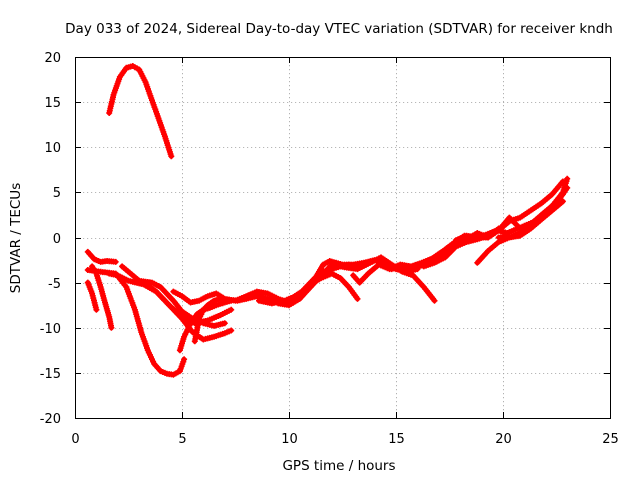 The width and height of the screenshot is (640, 480). What do you see at coordinates (16, 238) in the screenshot?
I see `y-axis-label: SDTVAR / TECUs` at bounding box center [16, 238].